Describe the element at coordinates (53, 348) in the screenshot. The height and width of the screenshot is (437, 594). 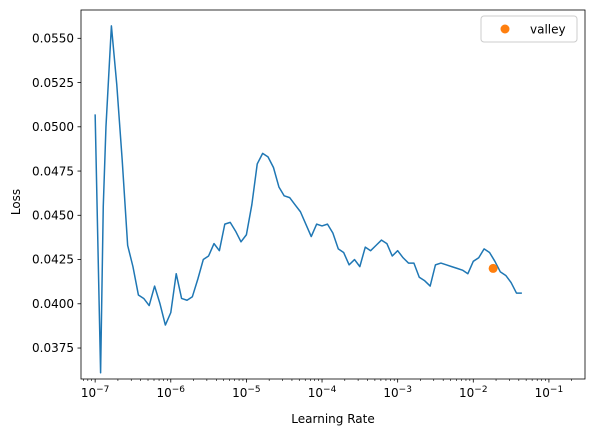
I see `y-tick-label: 0.0375` at that location.